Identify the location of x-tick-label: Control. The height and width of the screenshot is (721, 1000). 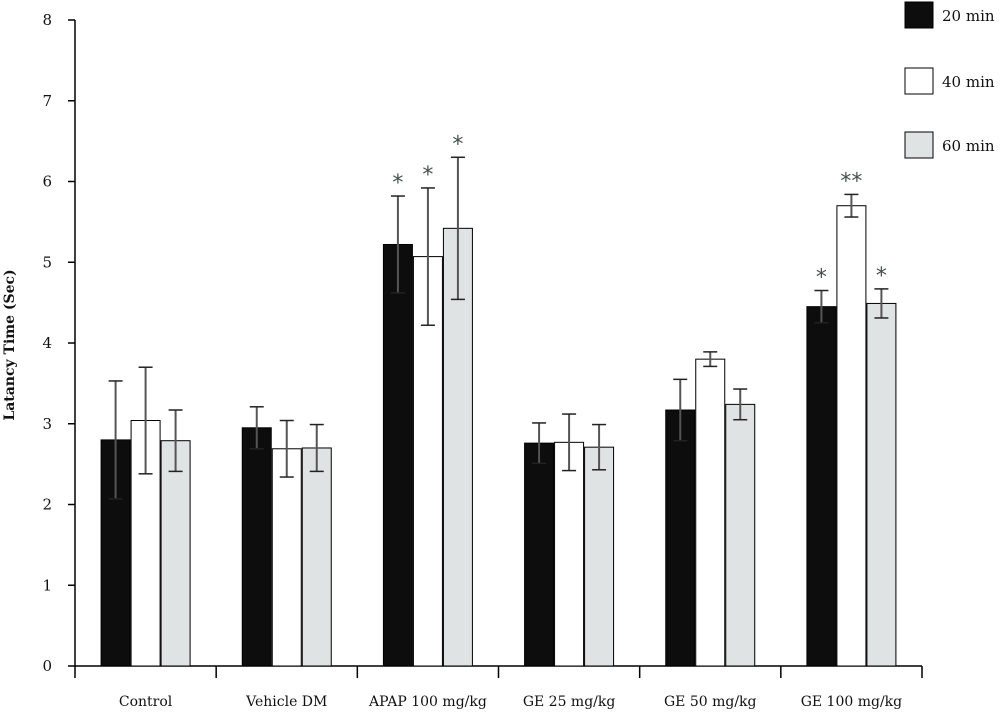
(146, 702).